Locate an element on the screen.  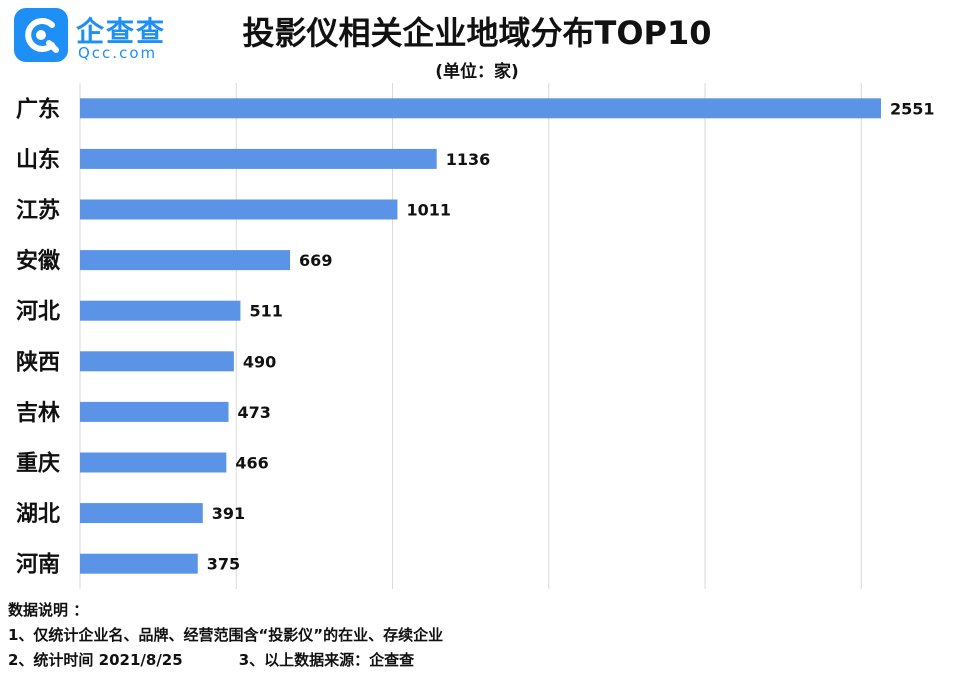
value-label: 2551 is located at coordinates (912, 108).